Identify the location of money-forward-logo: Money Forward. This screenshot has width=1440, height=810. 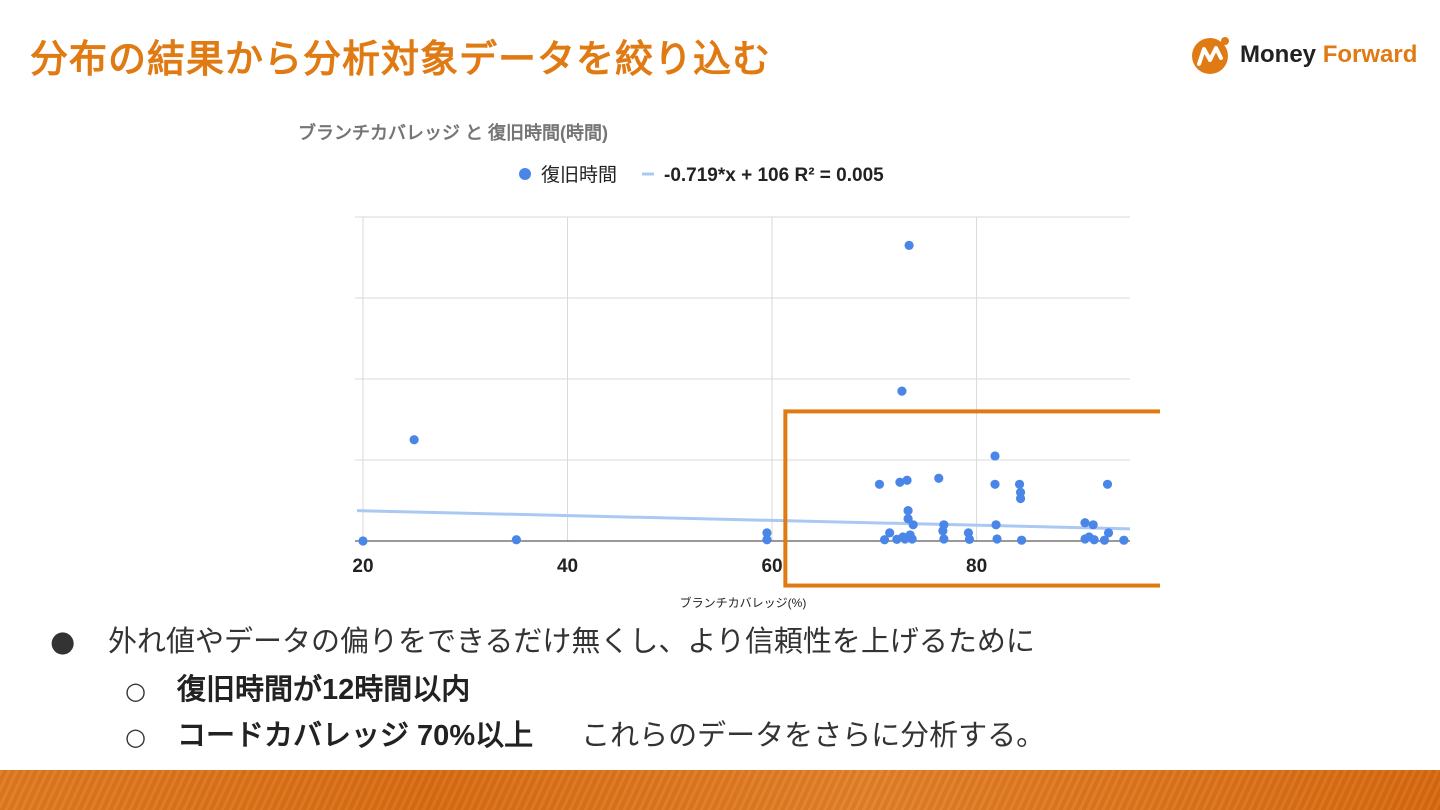
(1303, 55).